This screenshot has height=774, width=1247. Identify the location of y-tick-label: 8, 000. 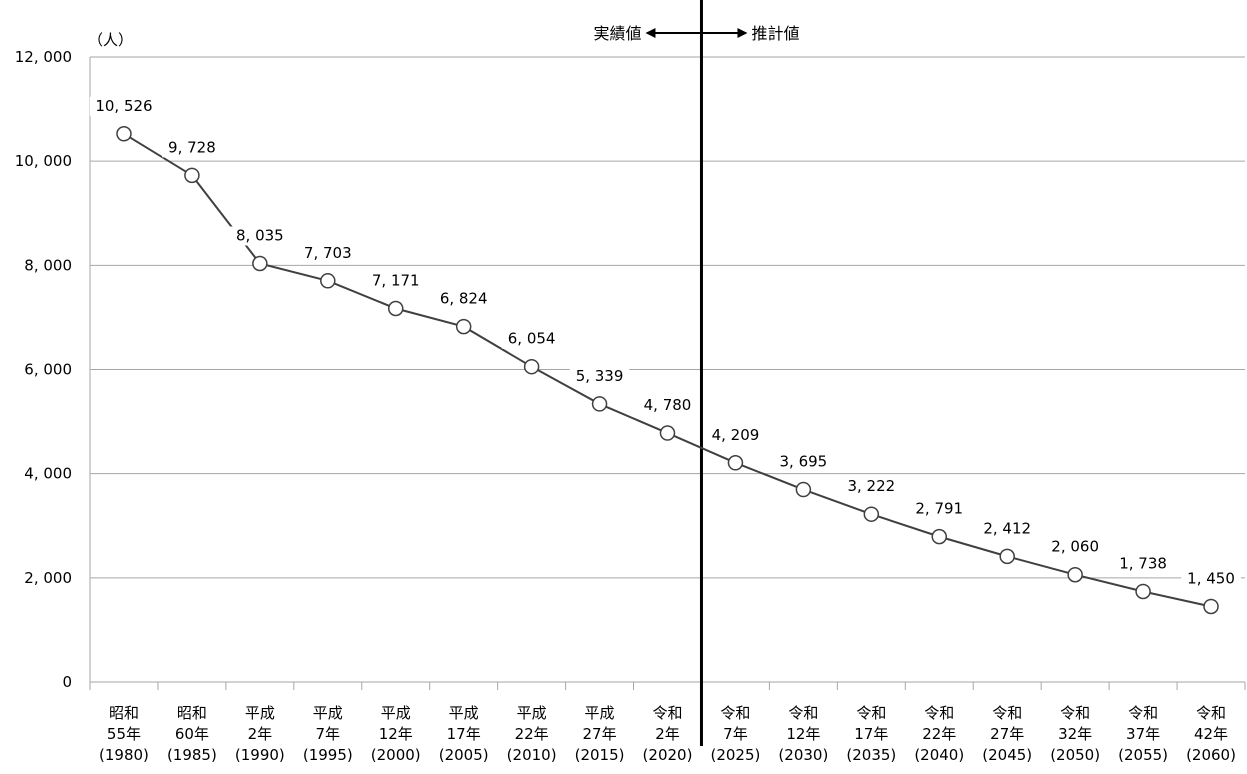
(48, 265).